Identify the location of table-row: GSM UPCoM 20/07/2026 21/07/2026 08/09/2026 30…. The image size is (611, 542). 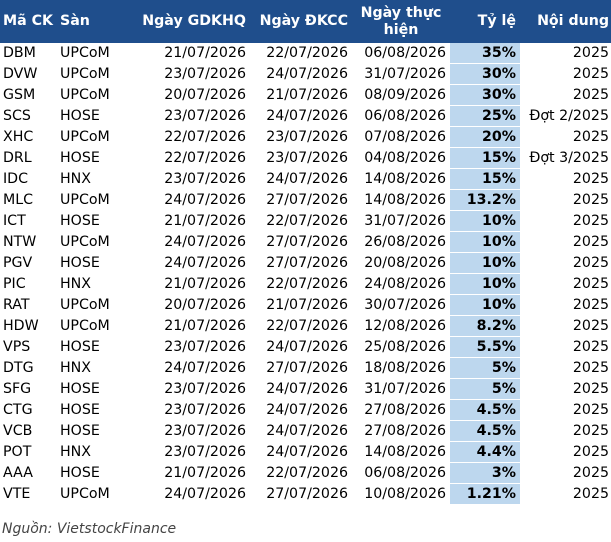
(305, 95).